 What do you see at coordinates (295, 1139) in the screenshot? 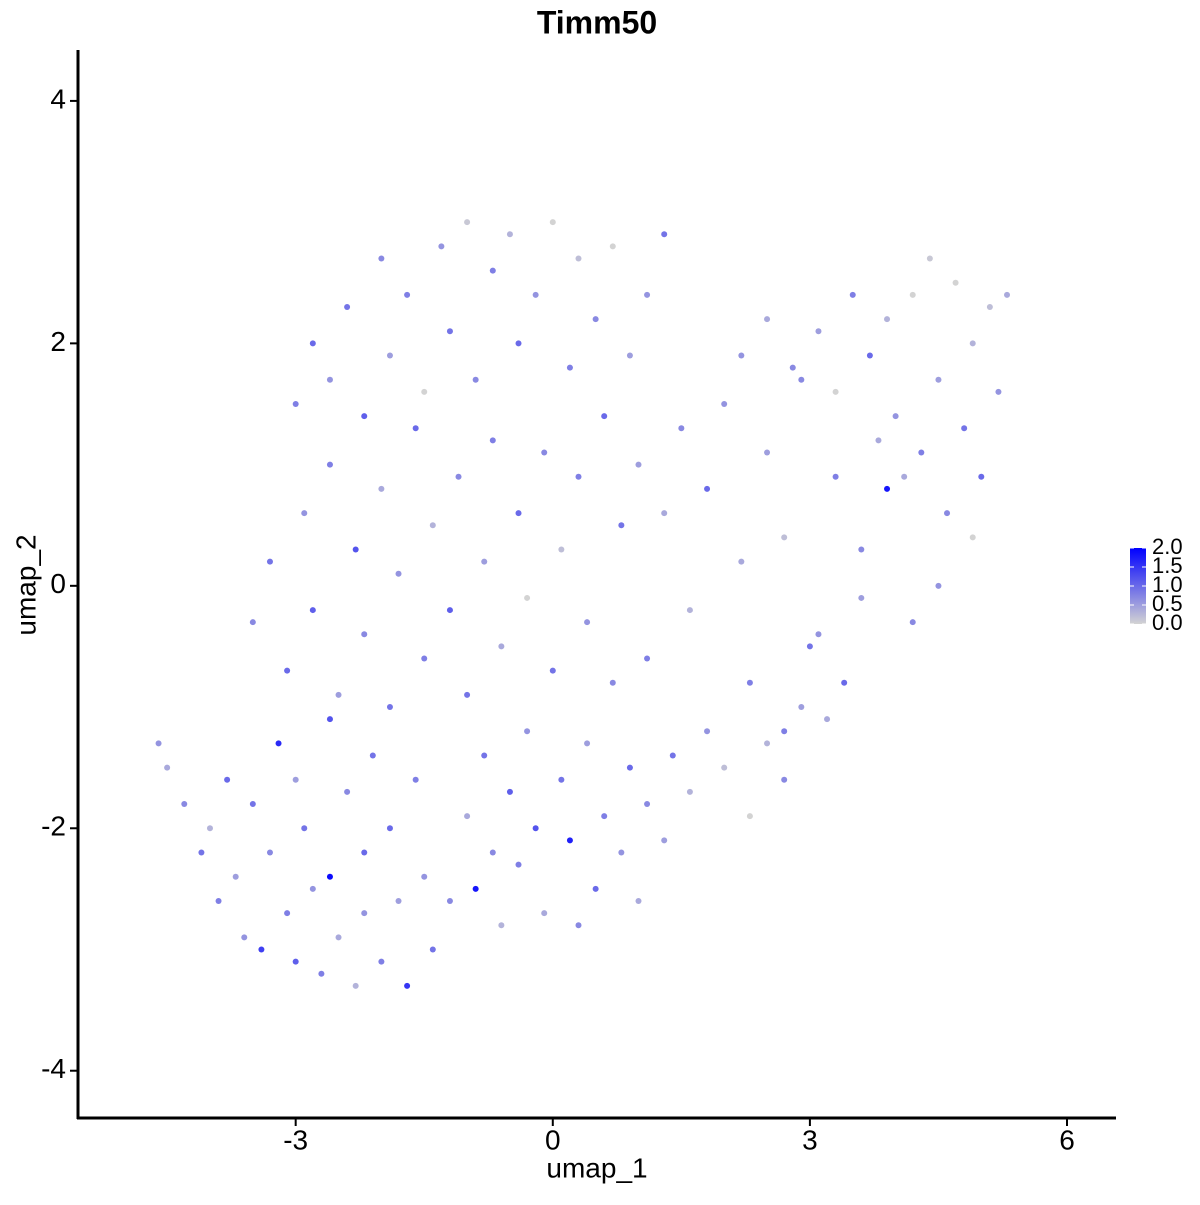
I see `x-tick-label: -3` at bounding box center [295, 1139].